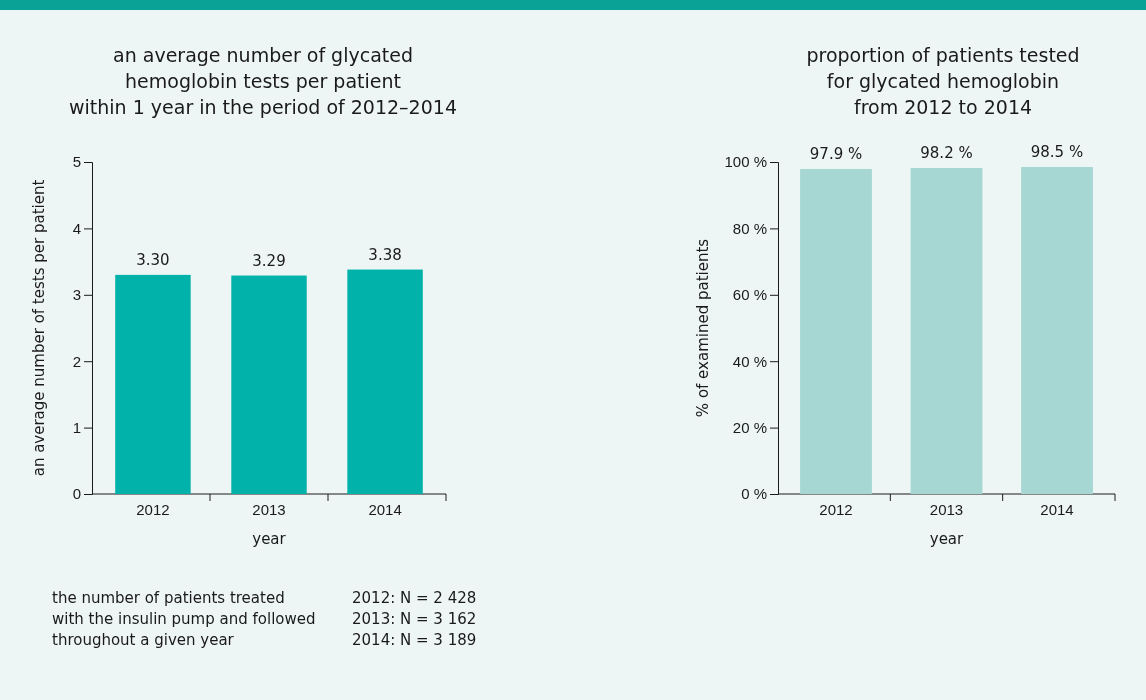 This screenshot has width=1146, height=700. I want to click on data-label: 97.9 %, so click(836, 153).